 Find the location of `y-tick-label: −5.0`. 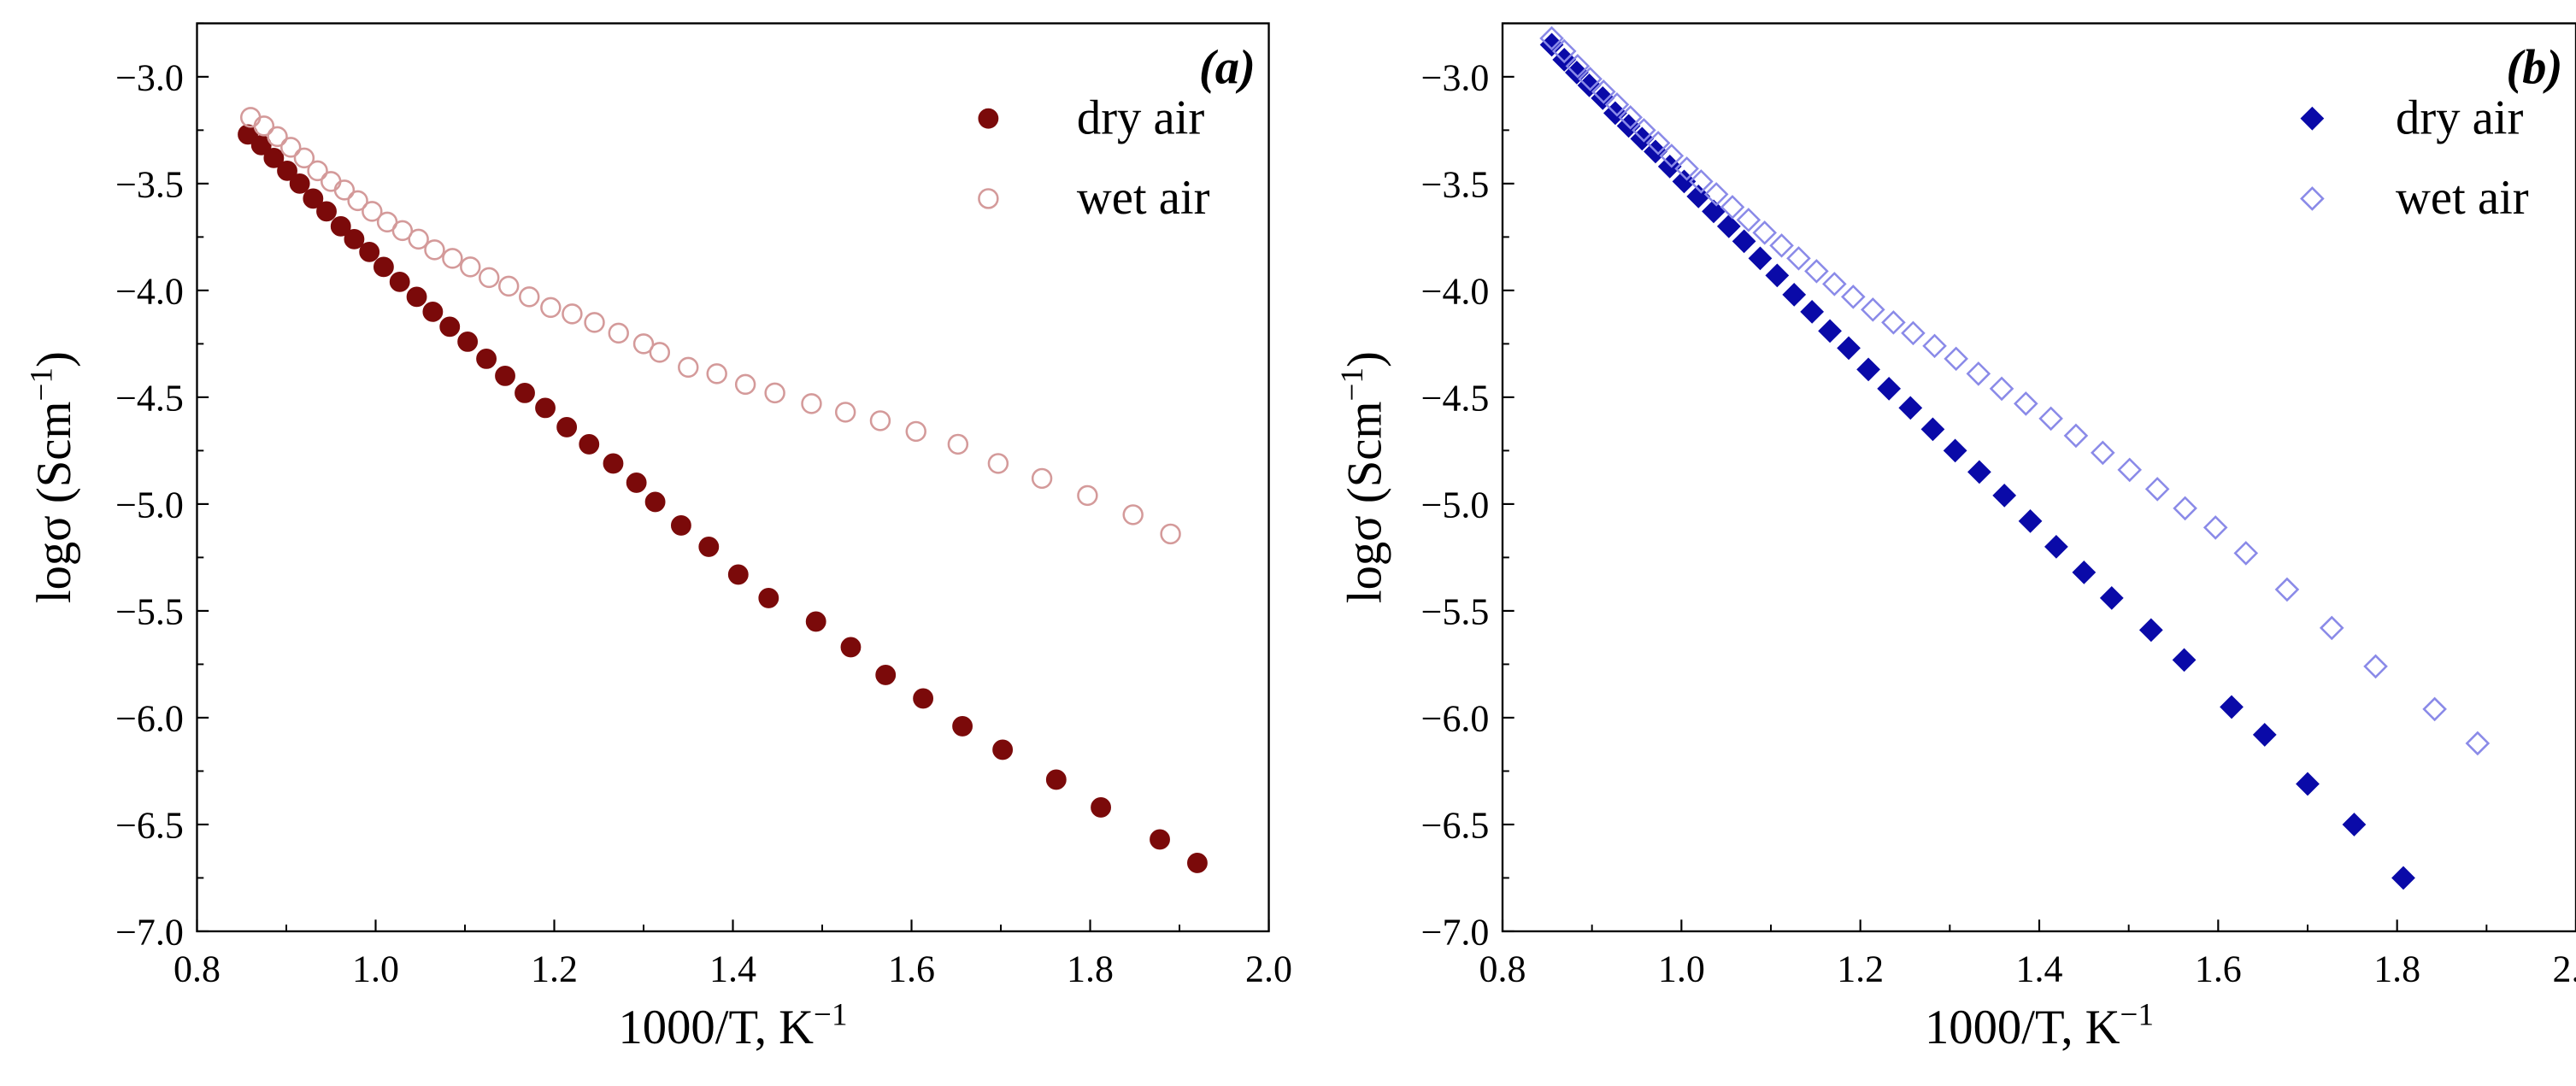

y-tick-label: −5.0 is located at coordinates (1455, 505).